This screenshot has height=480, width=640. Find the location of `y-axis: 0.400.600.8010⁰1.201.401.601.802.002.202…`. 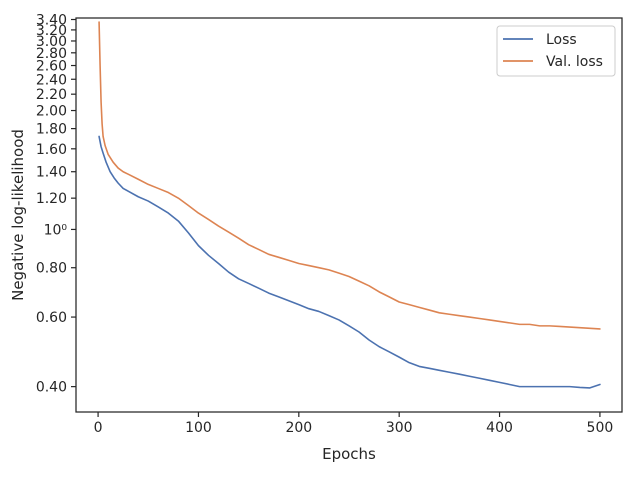

y-axis: 0.400.600.8010⁰1.201.401.601.802.002.202… is located at coordinates (56, 204).